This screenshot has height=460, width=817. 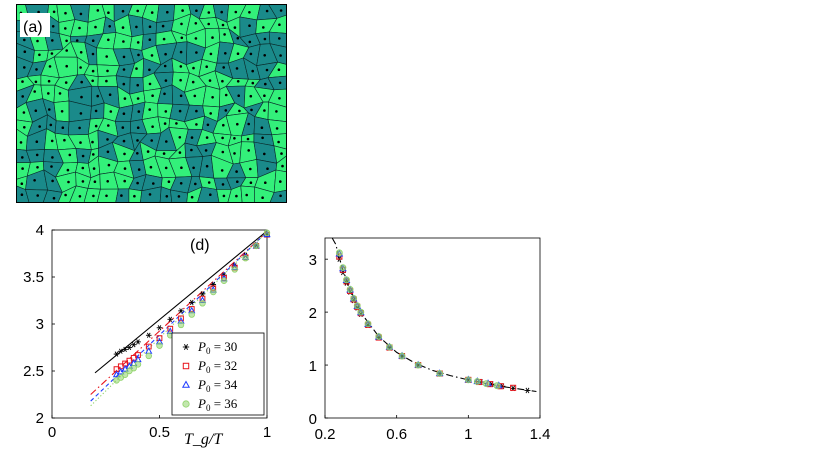 What do you see at coordinates (313, 260) in the screenshot?
I see `y-tick-label: 3` at bounding box center [313, 260].